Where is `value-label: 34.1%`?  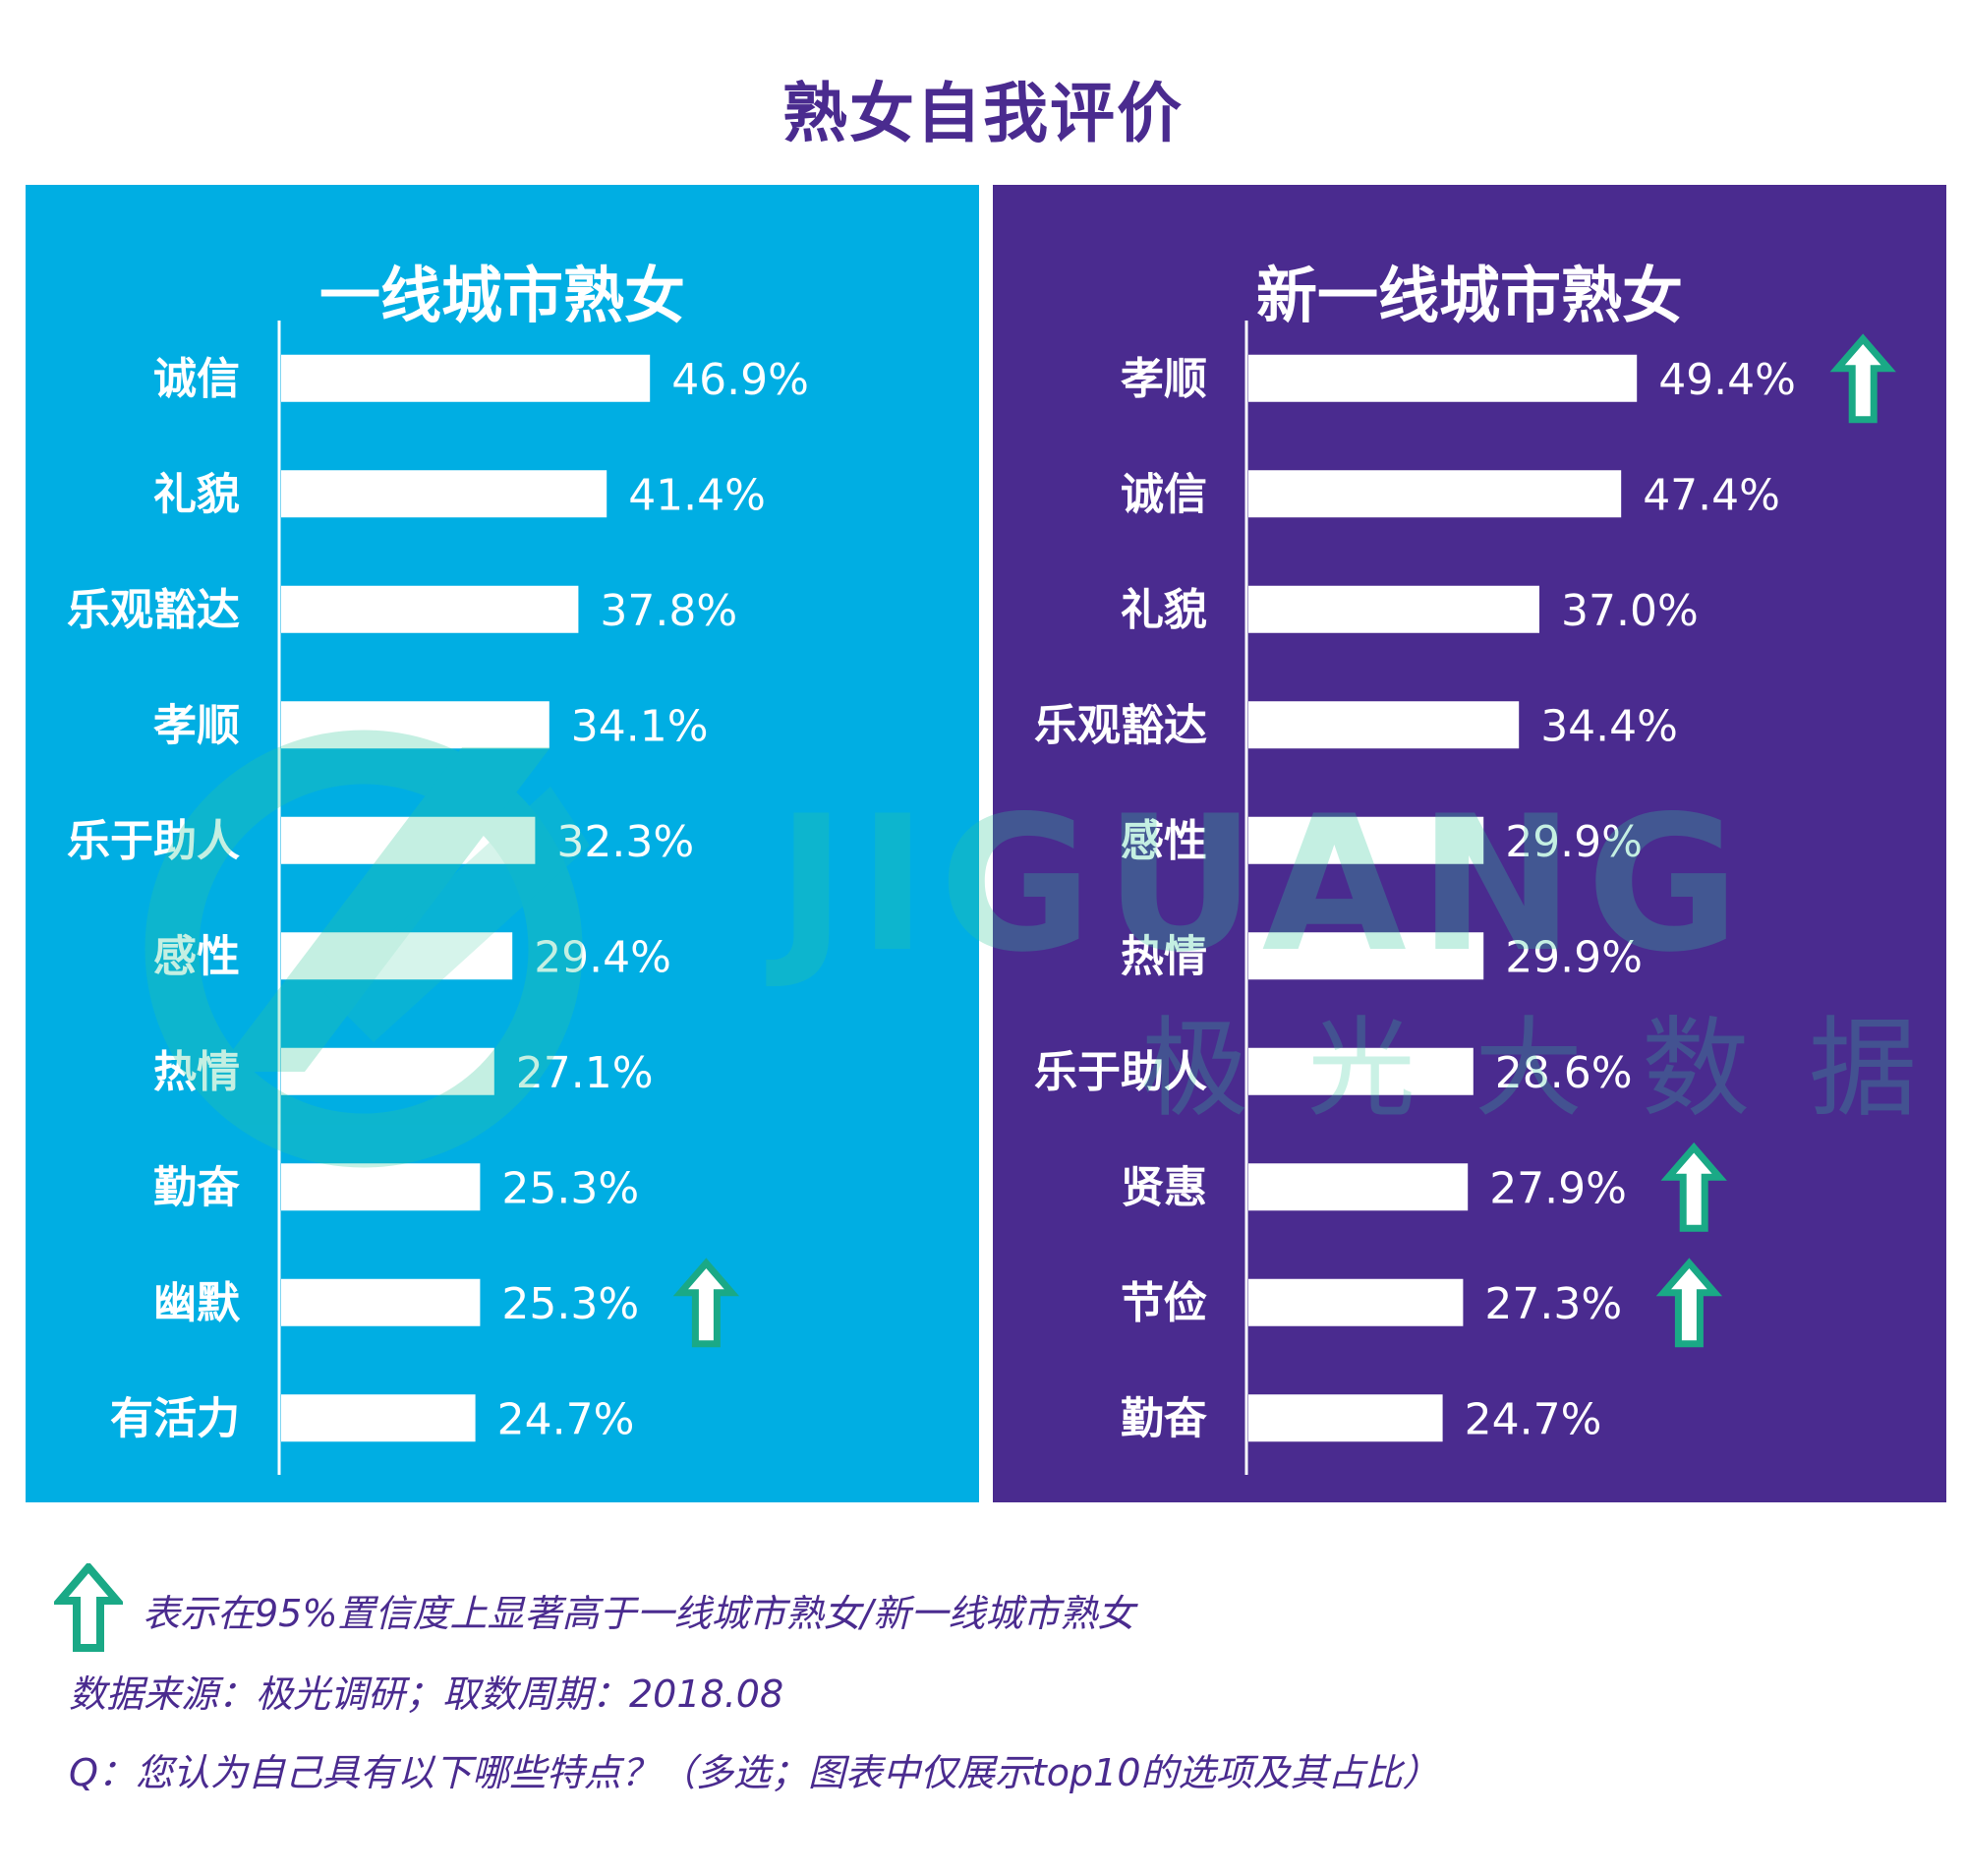 value-label: 34.1% is located at coordinates (640, 726).